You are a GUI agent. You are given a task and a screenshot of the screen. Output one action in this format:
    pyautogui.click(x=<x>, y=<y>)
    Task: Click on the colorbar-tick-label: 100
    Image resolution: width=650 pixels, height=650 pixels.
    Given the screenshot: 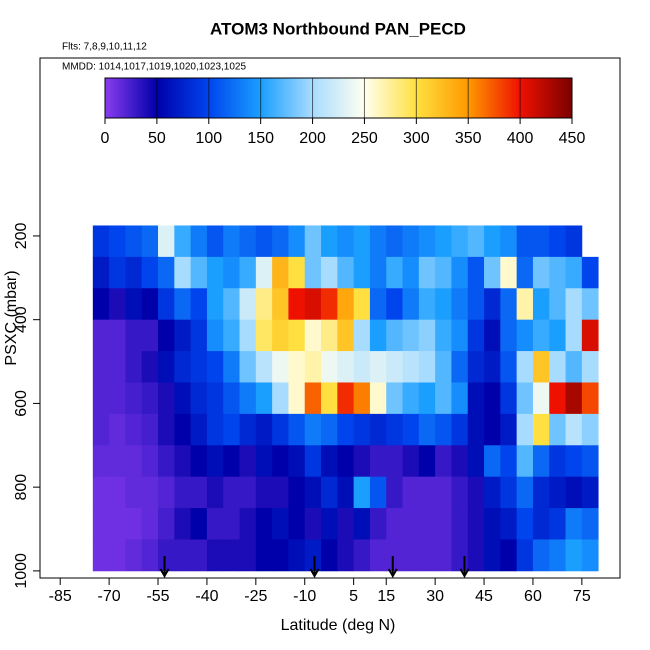 What is the action you would take?
    pyautogui.click(x=208, y=138)
    